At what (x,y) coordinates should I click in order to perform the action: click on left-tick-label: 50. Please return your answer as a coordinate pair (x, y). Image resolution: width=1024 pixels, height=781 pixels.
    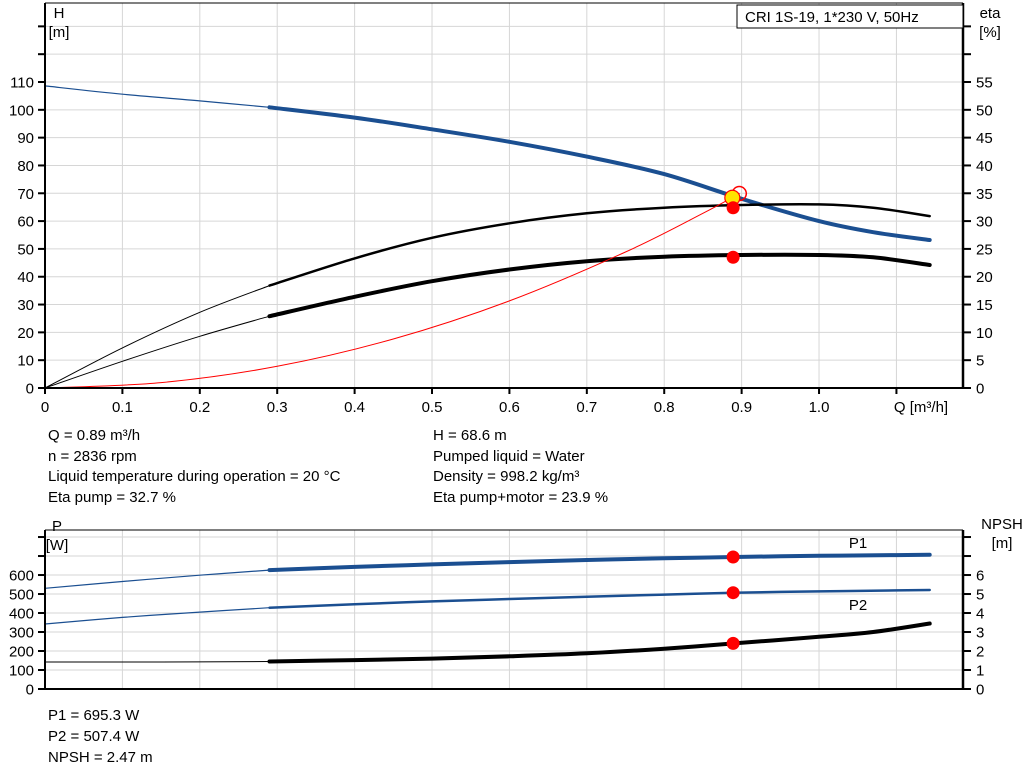
    Looking at the image, I should click on (25, 249).